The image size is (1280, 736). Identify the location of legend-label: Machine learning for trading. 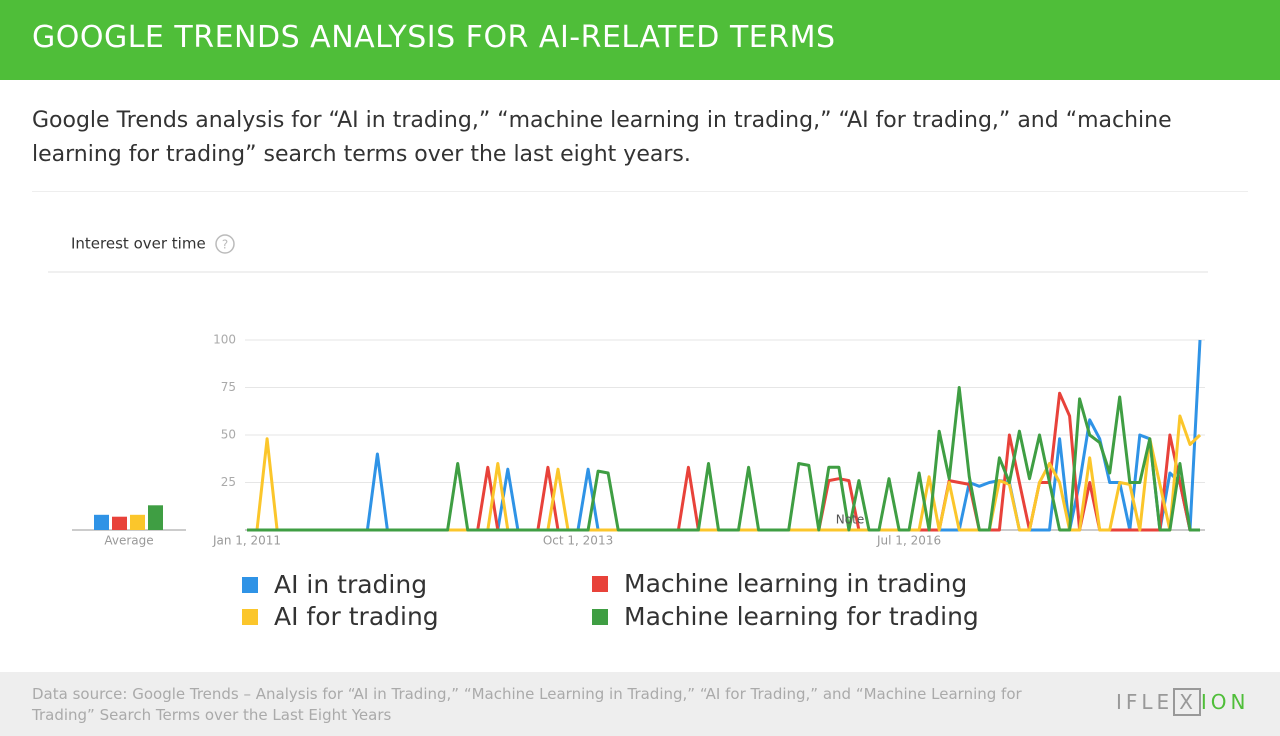
(801, 616).